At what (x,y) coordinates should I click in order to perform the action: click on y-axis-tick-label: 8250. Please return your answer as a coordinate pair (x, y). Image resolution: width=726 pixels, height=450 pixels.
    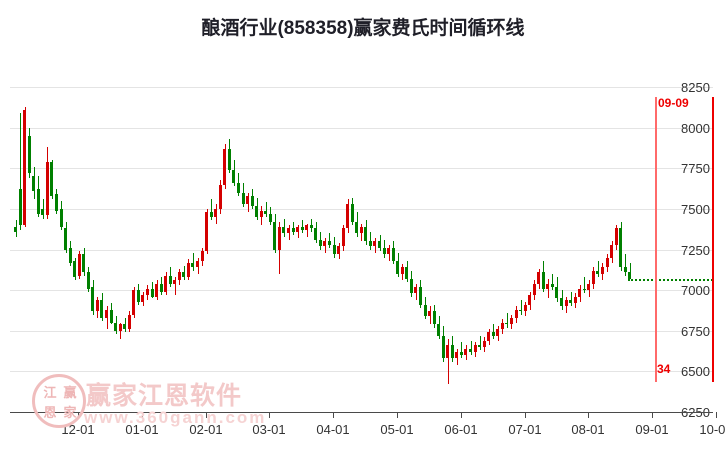
    Looking at the image, I should click on (695, 87).